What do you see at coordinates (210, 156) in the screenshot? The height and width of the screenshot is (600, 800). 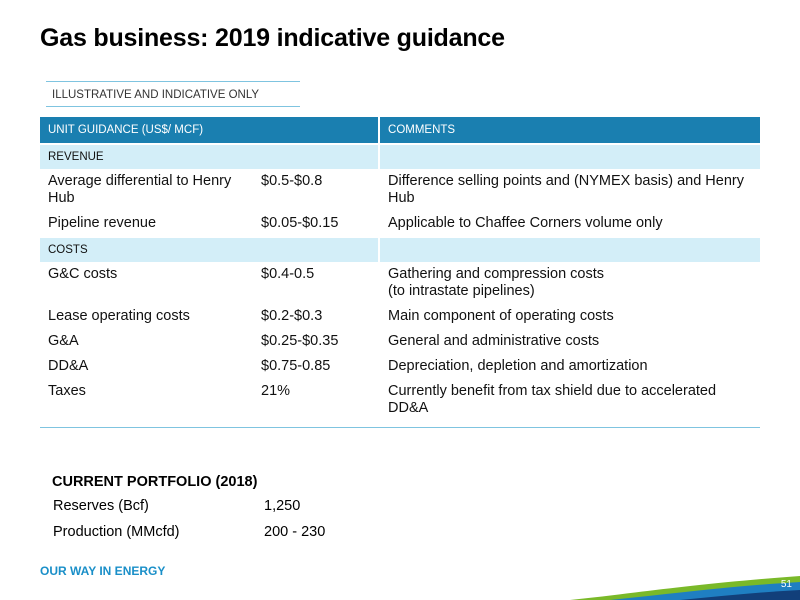 I see `section-revenue-label: REVENUE` at bounding box center [210, 156].